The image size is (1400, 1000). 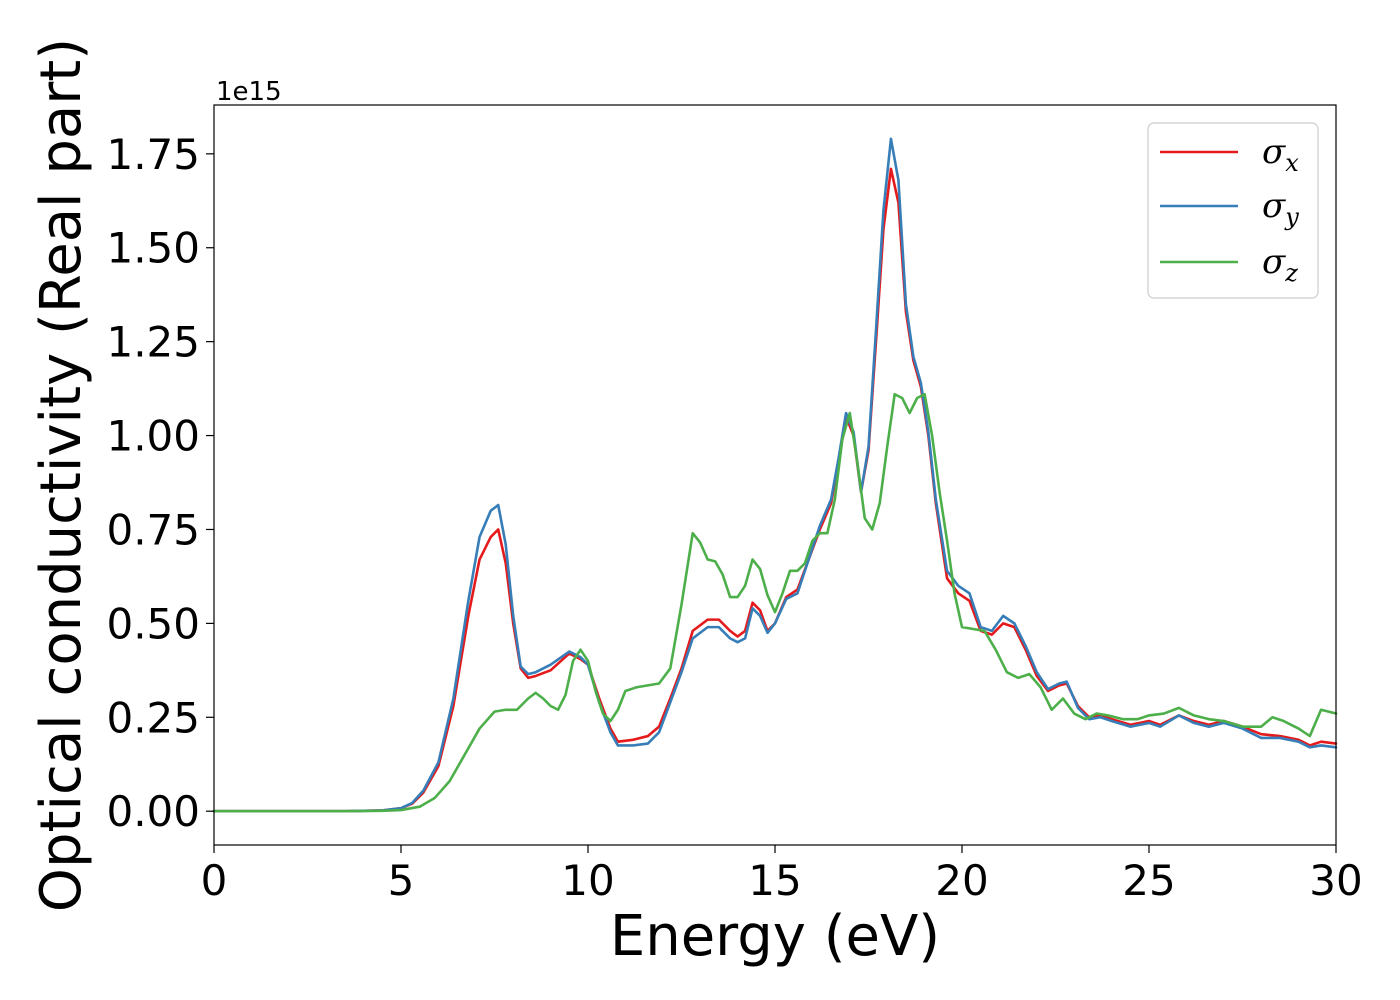 What do you see at coordinates (153, 529) in the screenshot?
I see `y-tick-label: 0.75` at bounding box center [153, 529].